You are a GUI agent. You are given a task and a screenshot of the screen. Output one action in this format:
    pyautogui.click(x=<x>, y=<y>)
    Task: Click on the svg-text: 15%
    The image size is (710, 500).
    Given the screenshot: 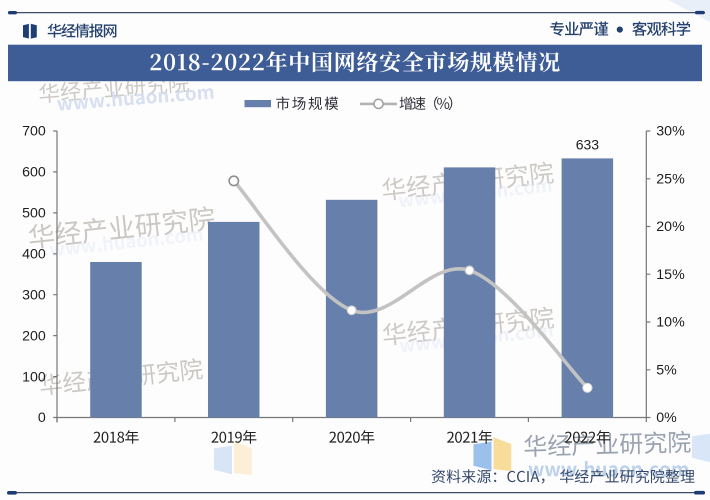 What is the action you would take?
    pyautogui.click(x=670, y=275)
    